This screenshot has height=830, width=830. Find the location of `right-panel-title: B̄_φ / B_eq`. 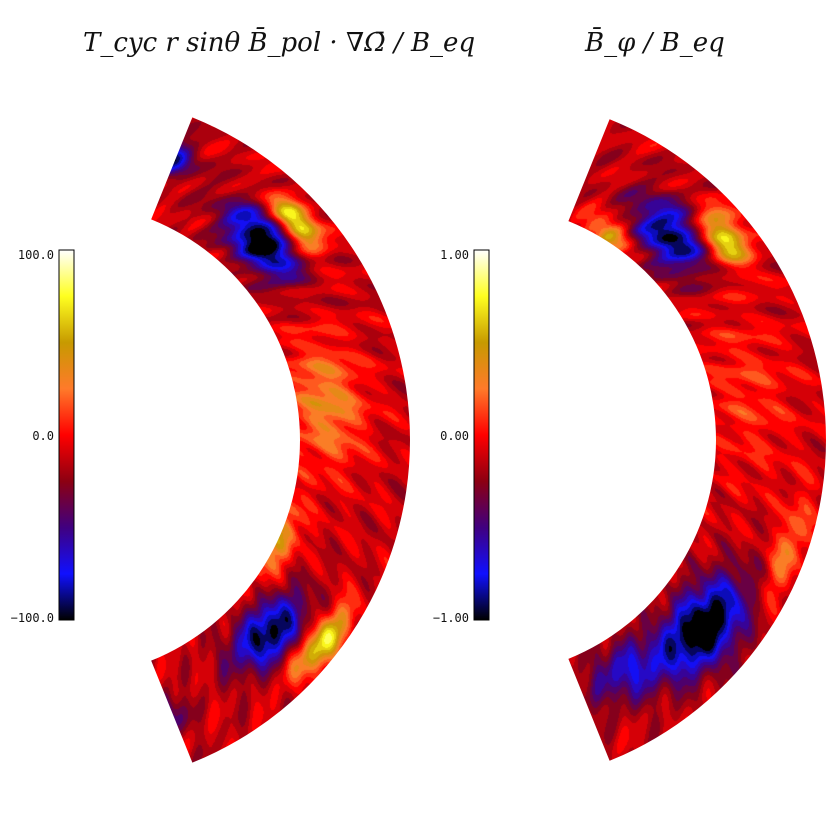

right-panel-title: B̄_φ / B_eq is located at coordinates (655, 43).